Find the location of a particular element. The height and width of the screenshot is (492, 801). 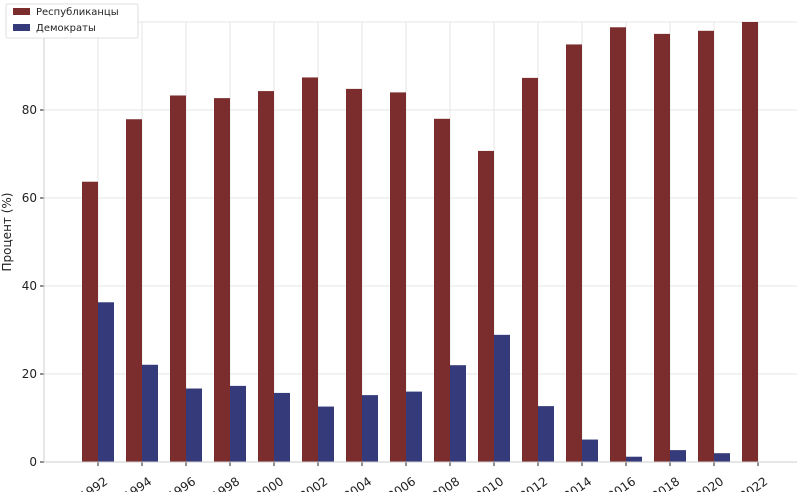

x-tick-label: 2022 is located at coordinates (753, 483).